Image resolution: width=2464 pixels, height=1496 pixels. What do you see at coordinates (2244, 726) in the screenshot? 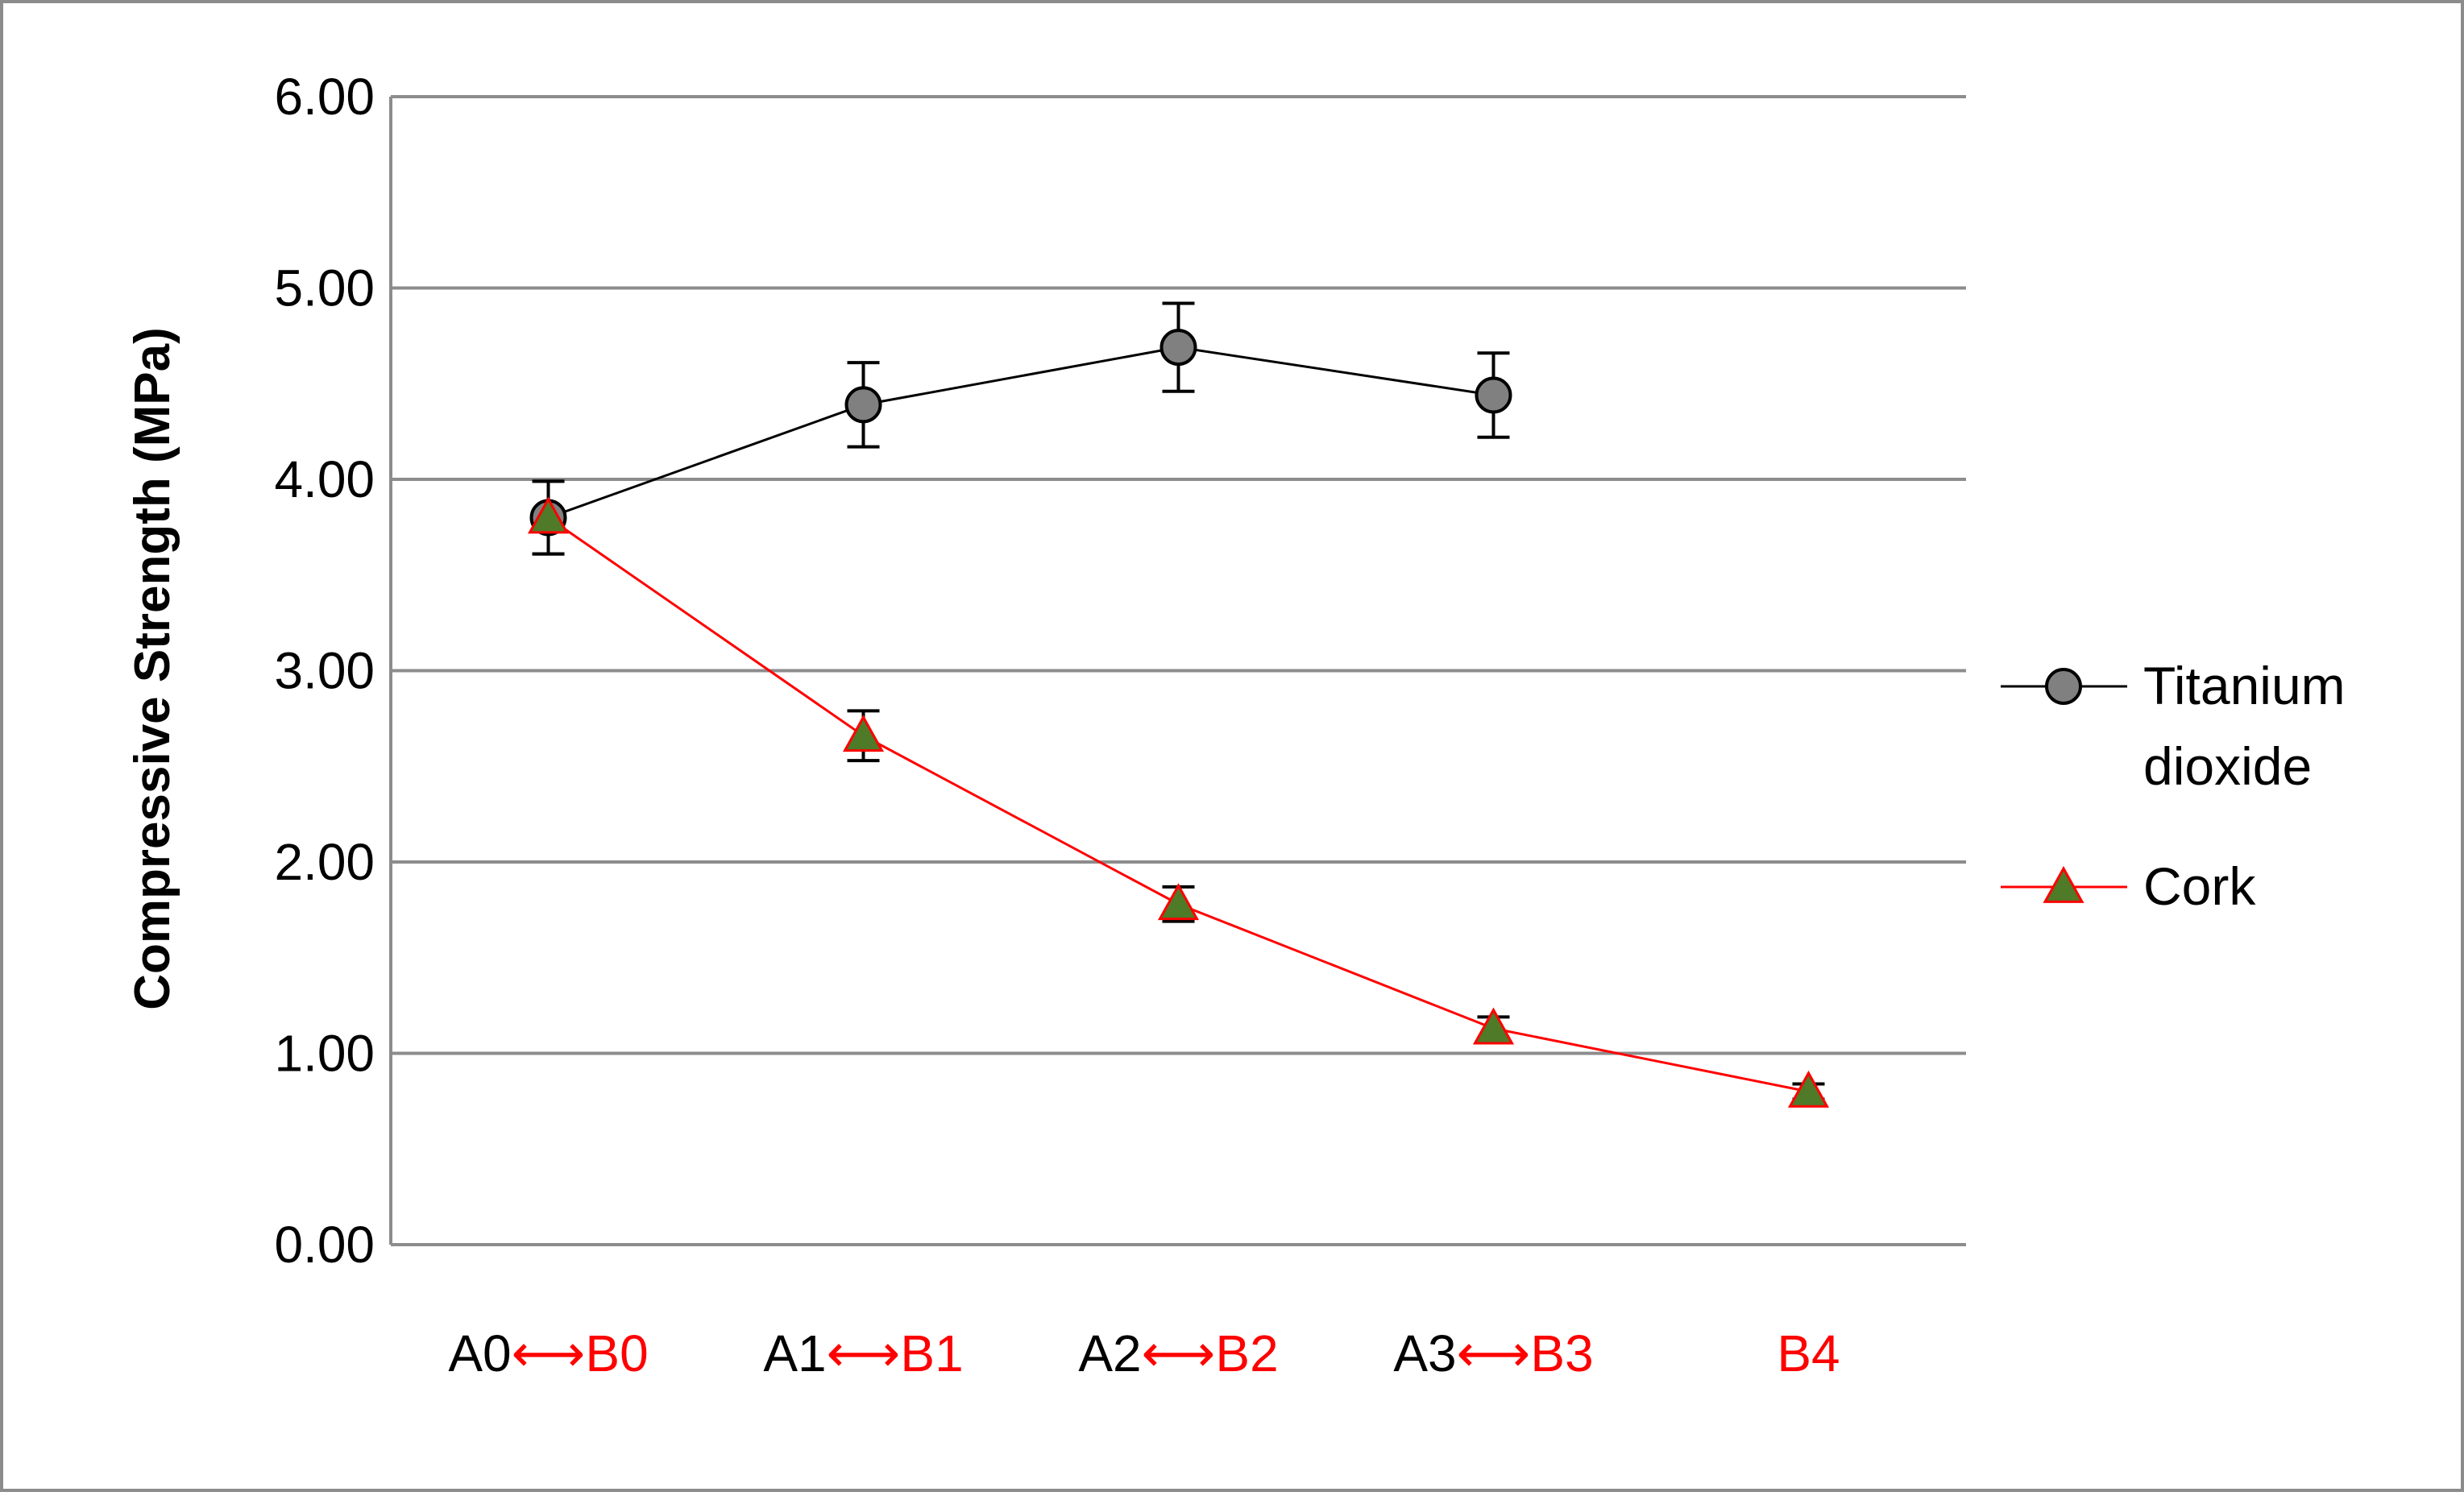
I see `legend-label: Titanium dioxide` at bounding box center [2244, 726].